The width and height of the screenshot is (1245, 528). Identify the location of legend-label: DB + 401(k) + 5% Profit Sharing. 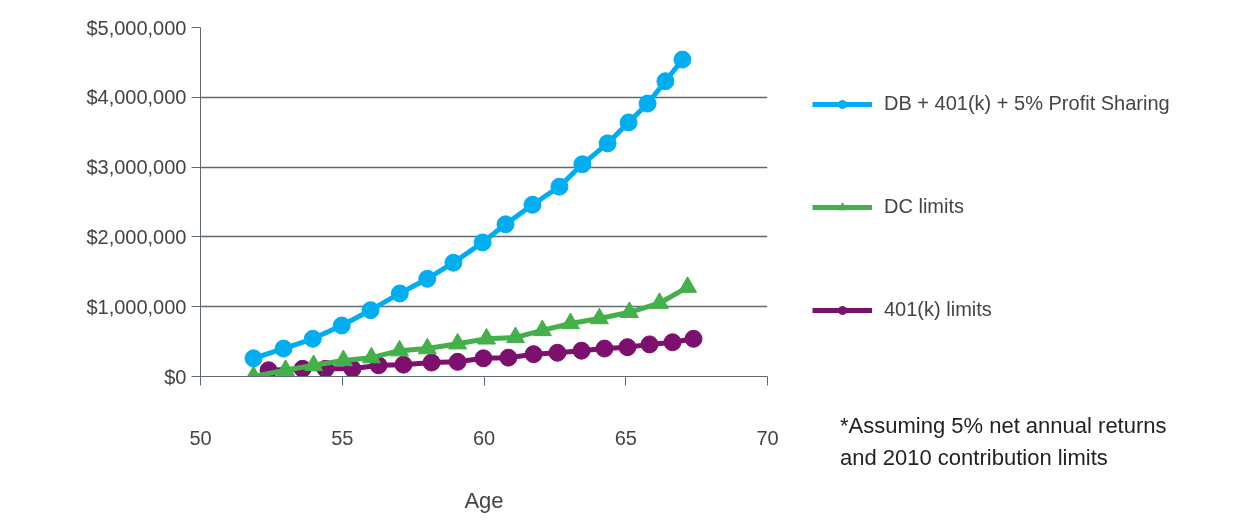
(1027, 103).